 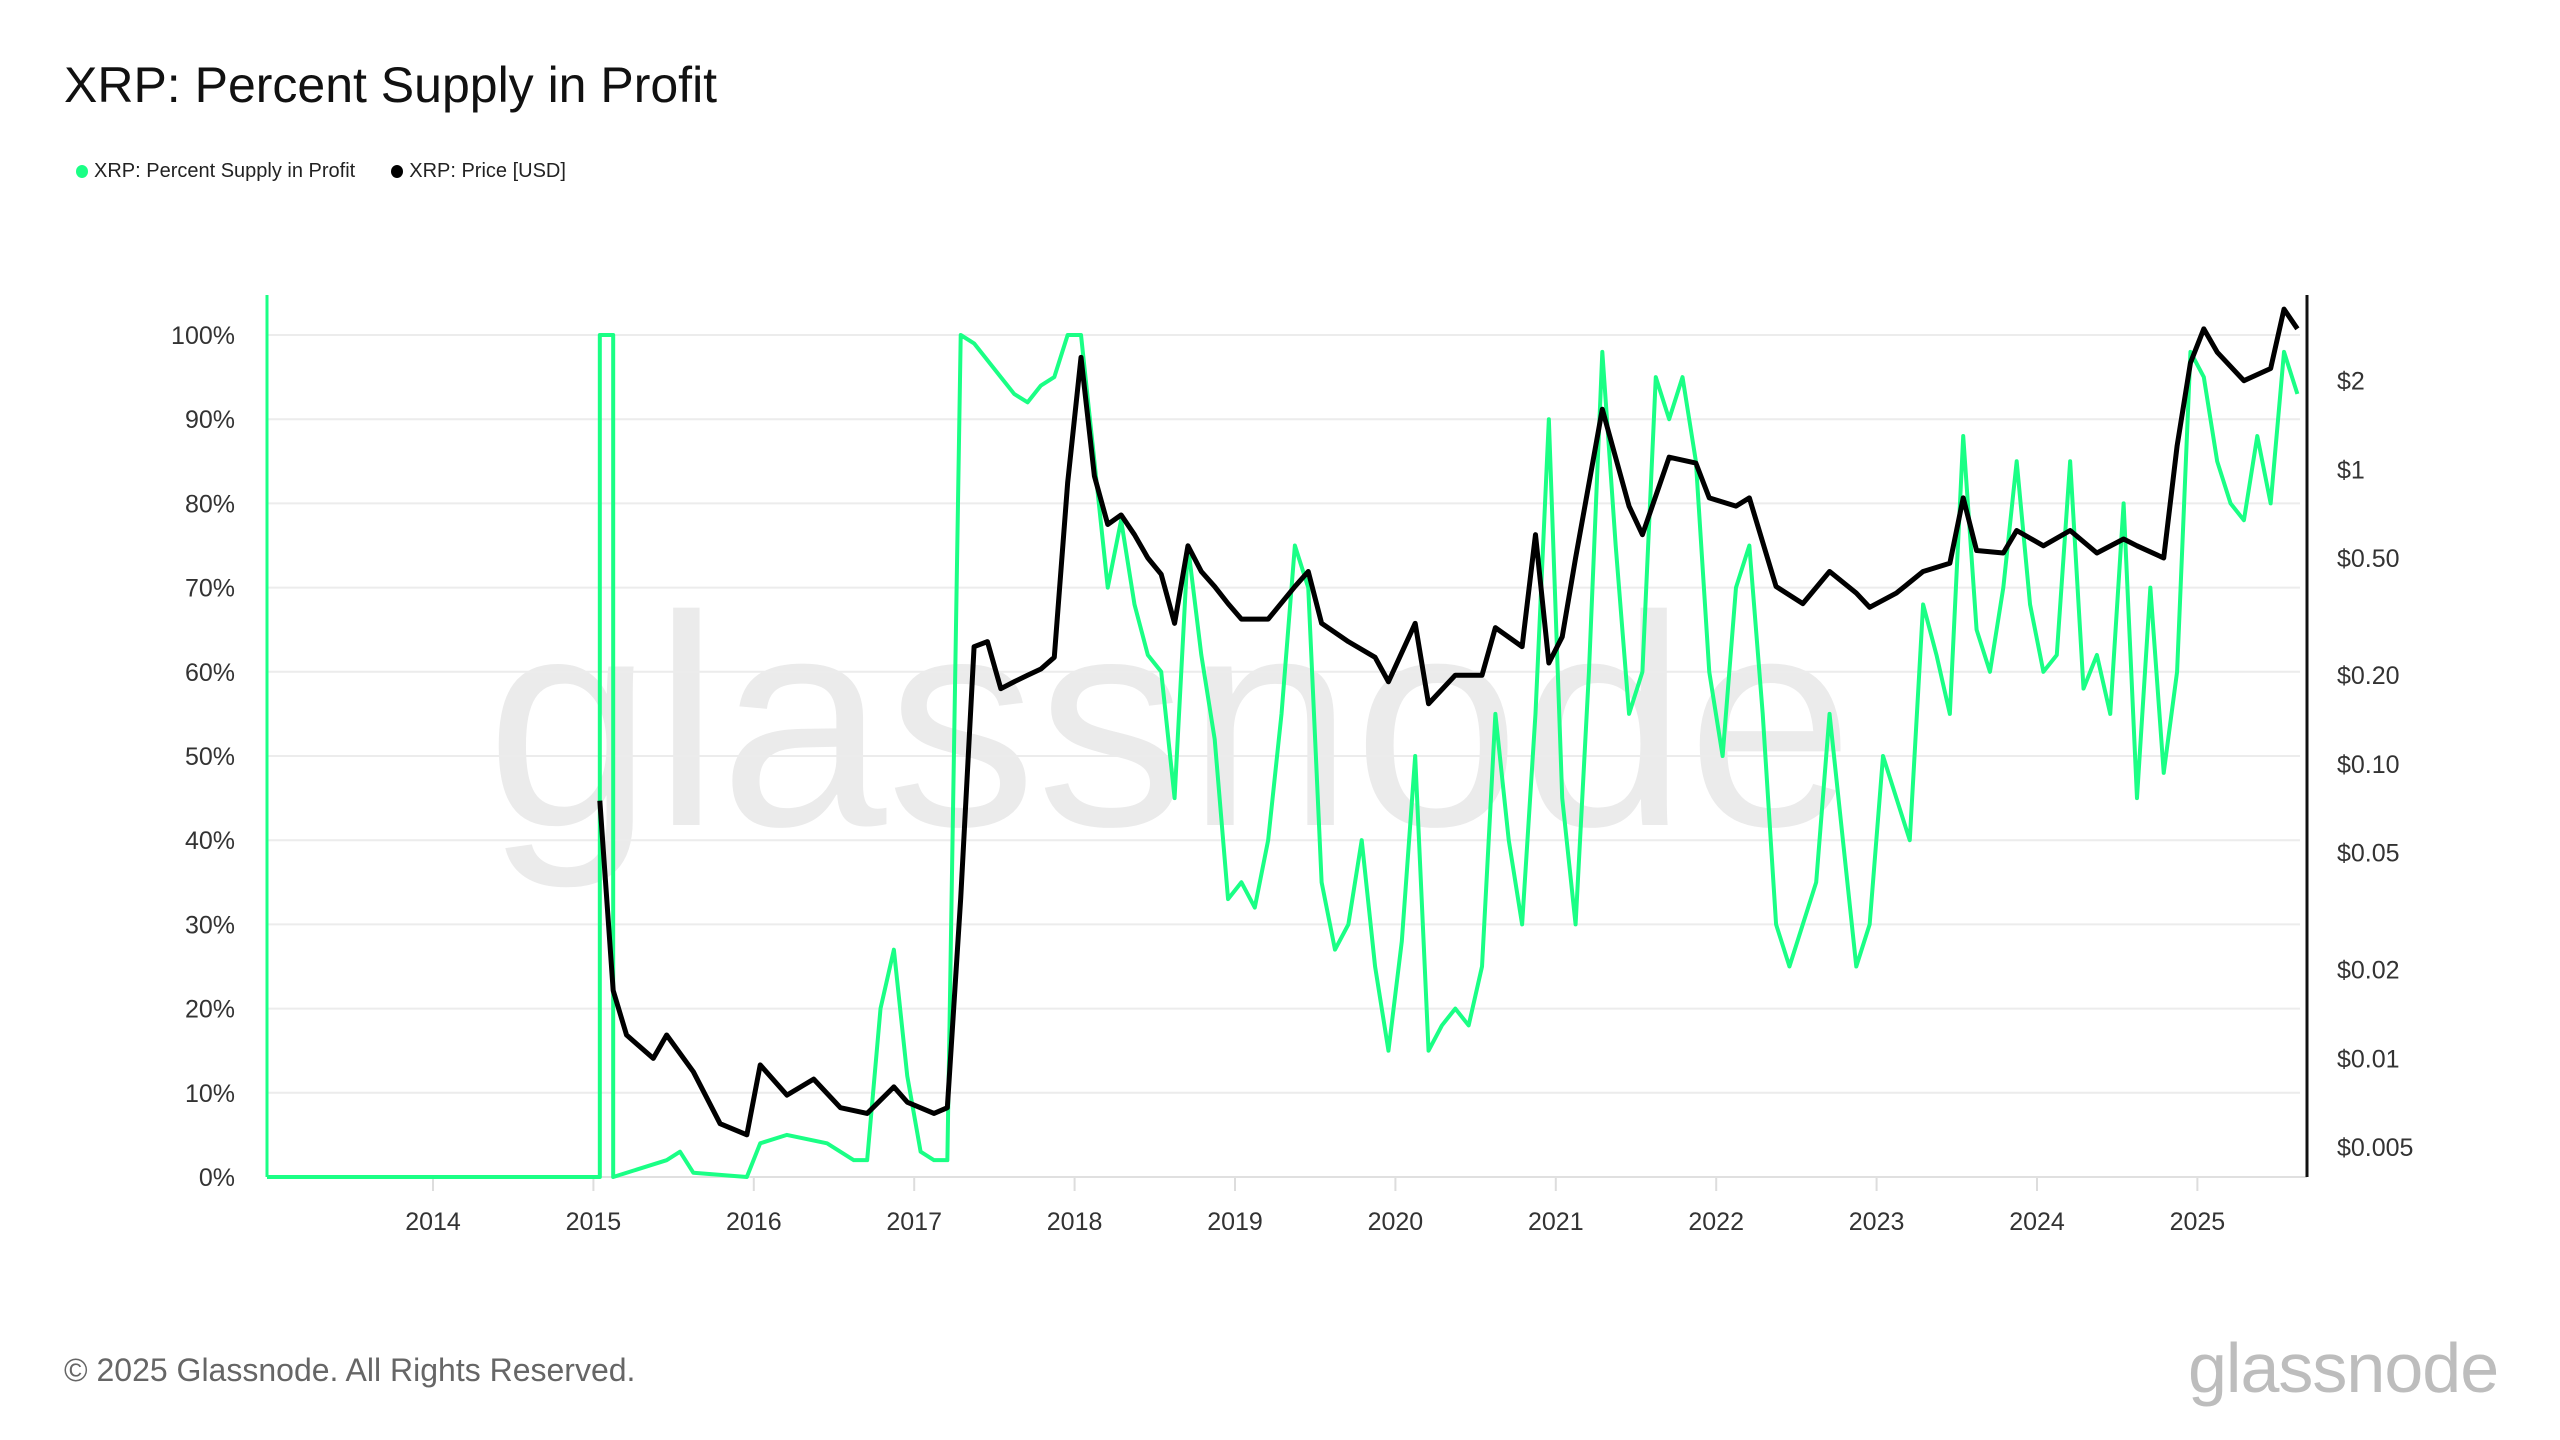 I want to click on y-right-tick-label: $0.20, so click(x=2368, y=676).